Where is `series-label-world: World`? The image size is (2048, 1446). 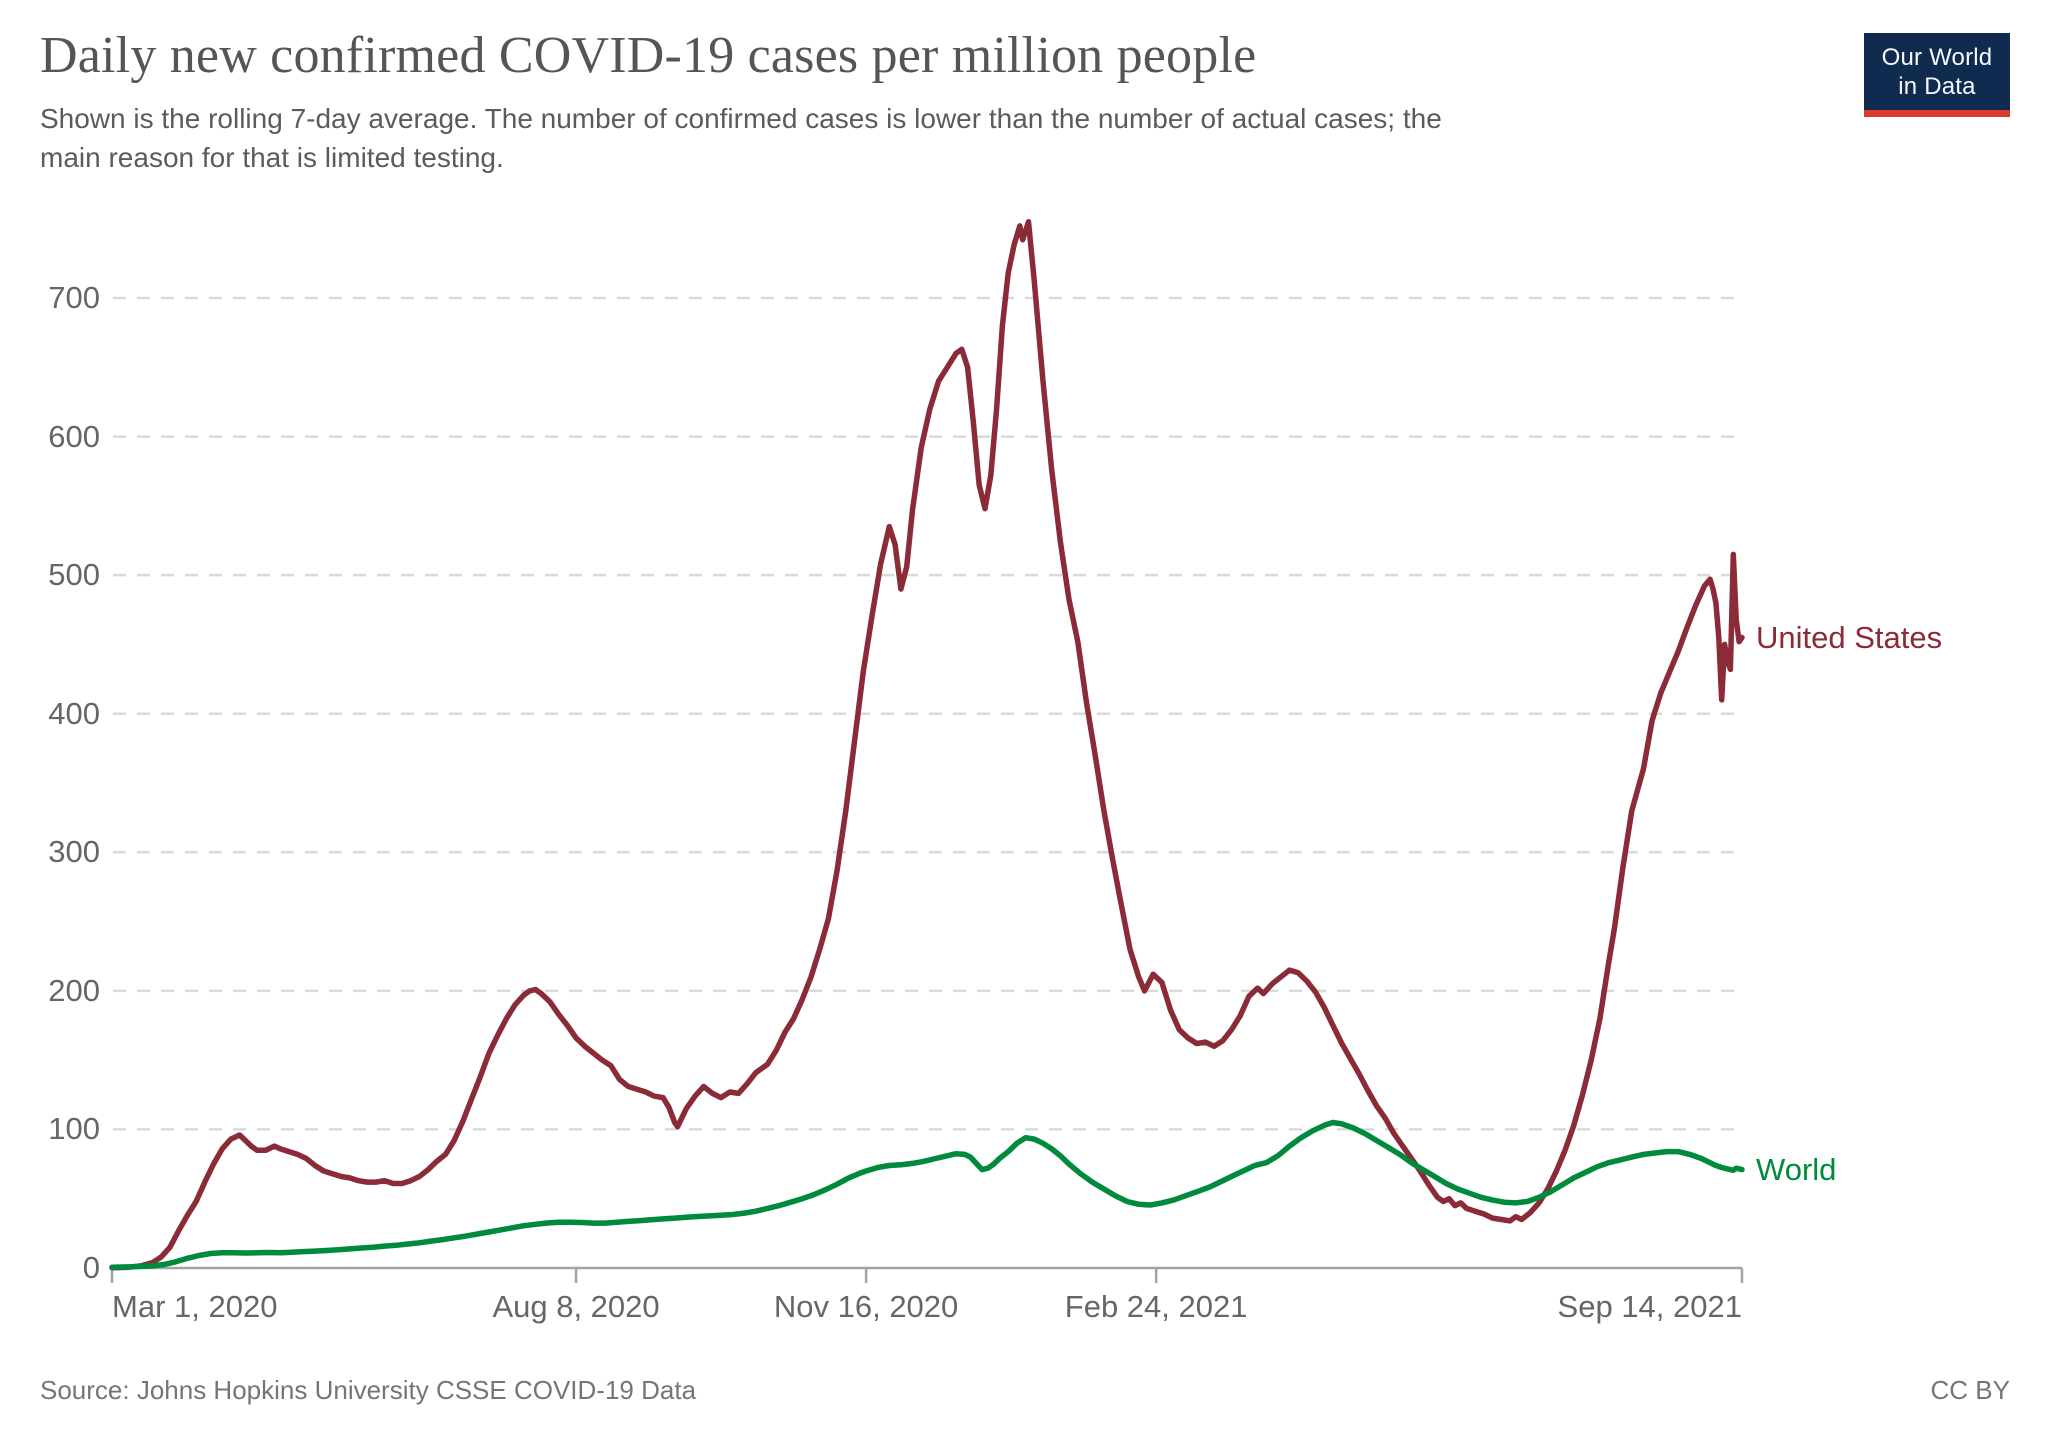
series-label-world: World is located at coordinates (1796, 1169).